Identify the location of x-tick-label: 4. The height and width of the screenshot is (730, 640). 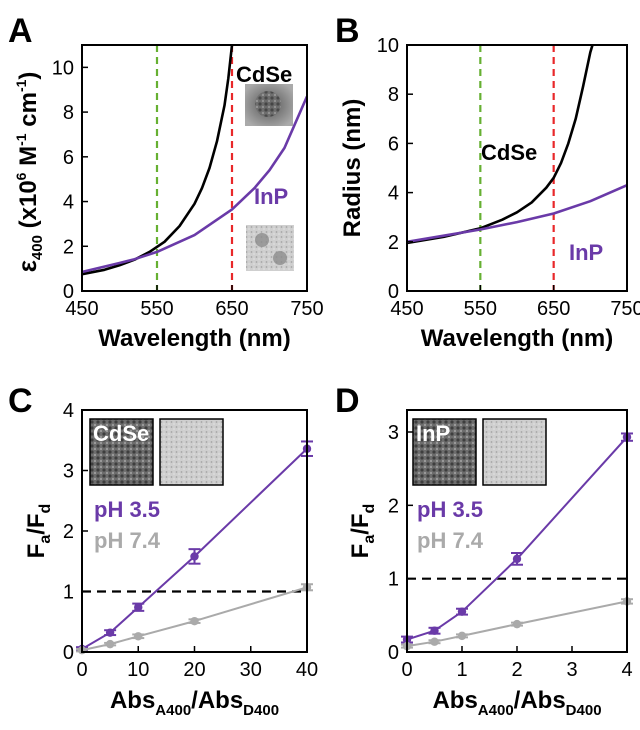
(626, 670).